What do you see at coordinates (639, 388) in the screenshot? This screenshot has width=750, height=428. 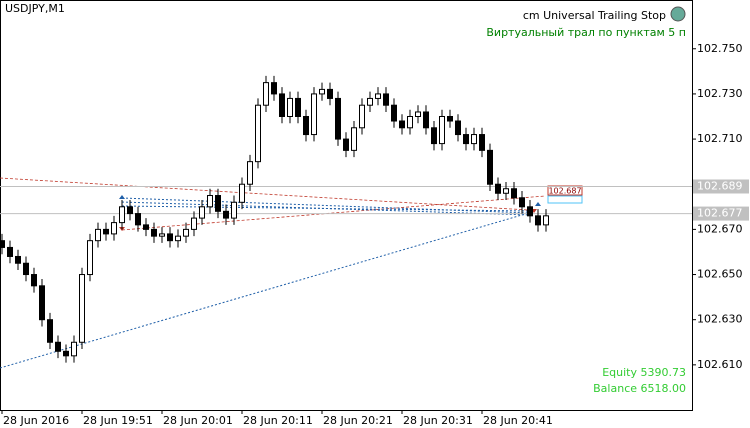 I see `balance: Balance 6518.00` at bounding box center [639, 388].